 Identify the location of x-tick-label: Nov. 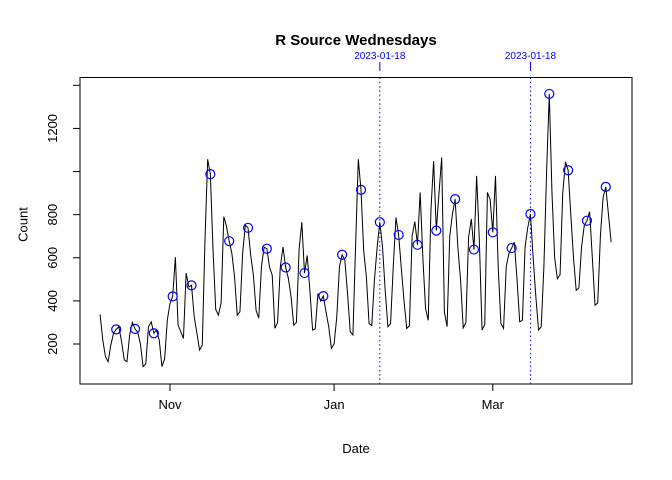
(170, 404).